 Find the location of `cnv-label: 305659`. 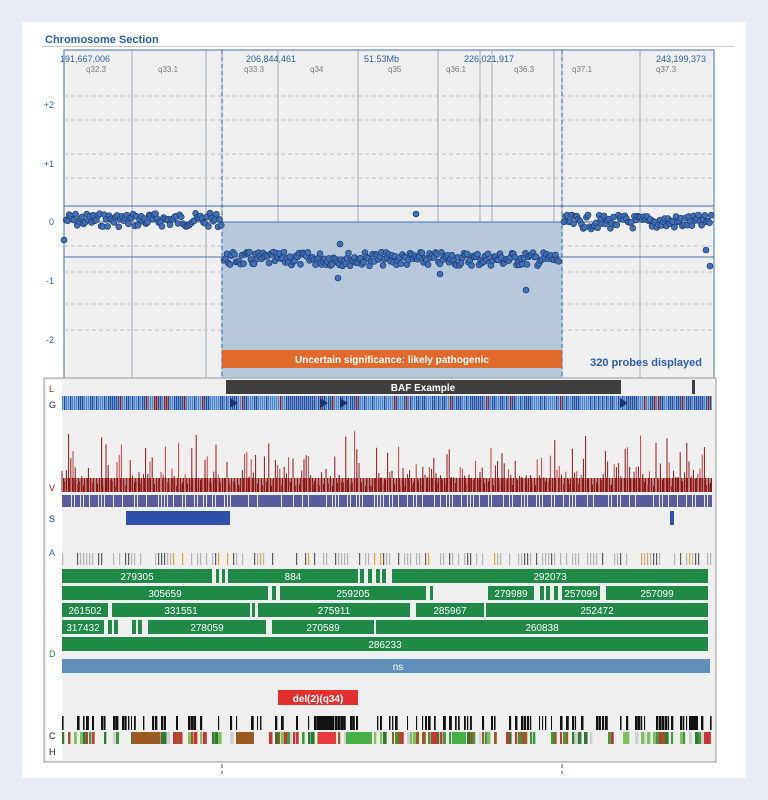

cnv-label: 305659 is located at coordinates (165, 594).